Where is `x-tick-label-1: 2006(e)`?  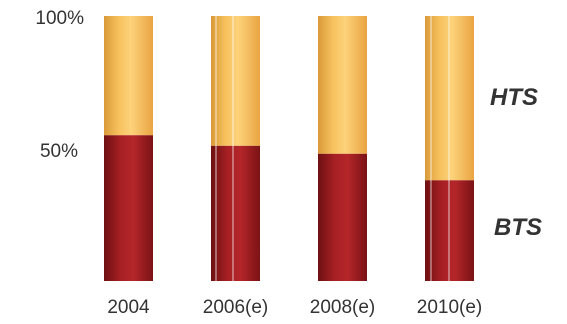
x-tick-label-1: 2006(e) is located at coordinates (236, 307).